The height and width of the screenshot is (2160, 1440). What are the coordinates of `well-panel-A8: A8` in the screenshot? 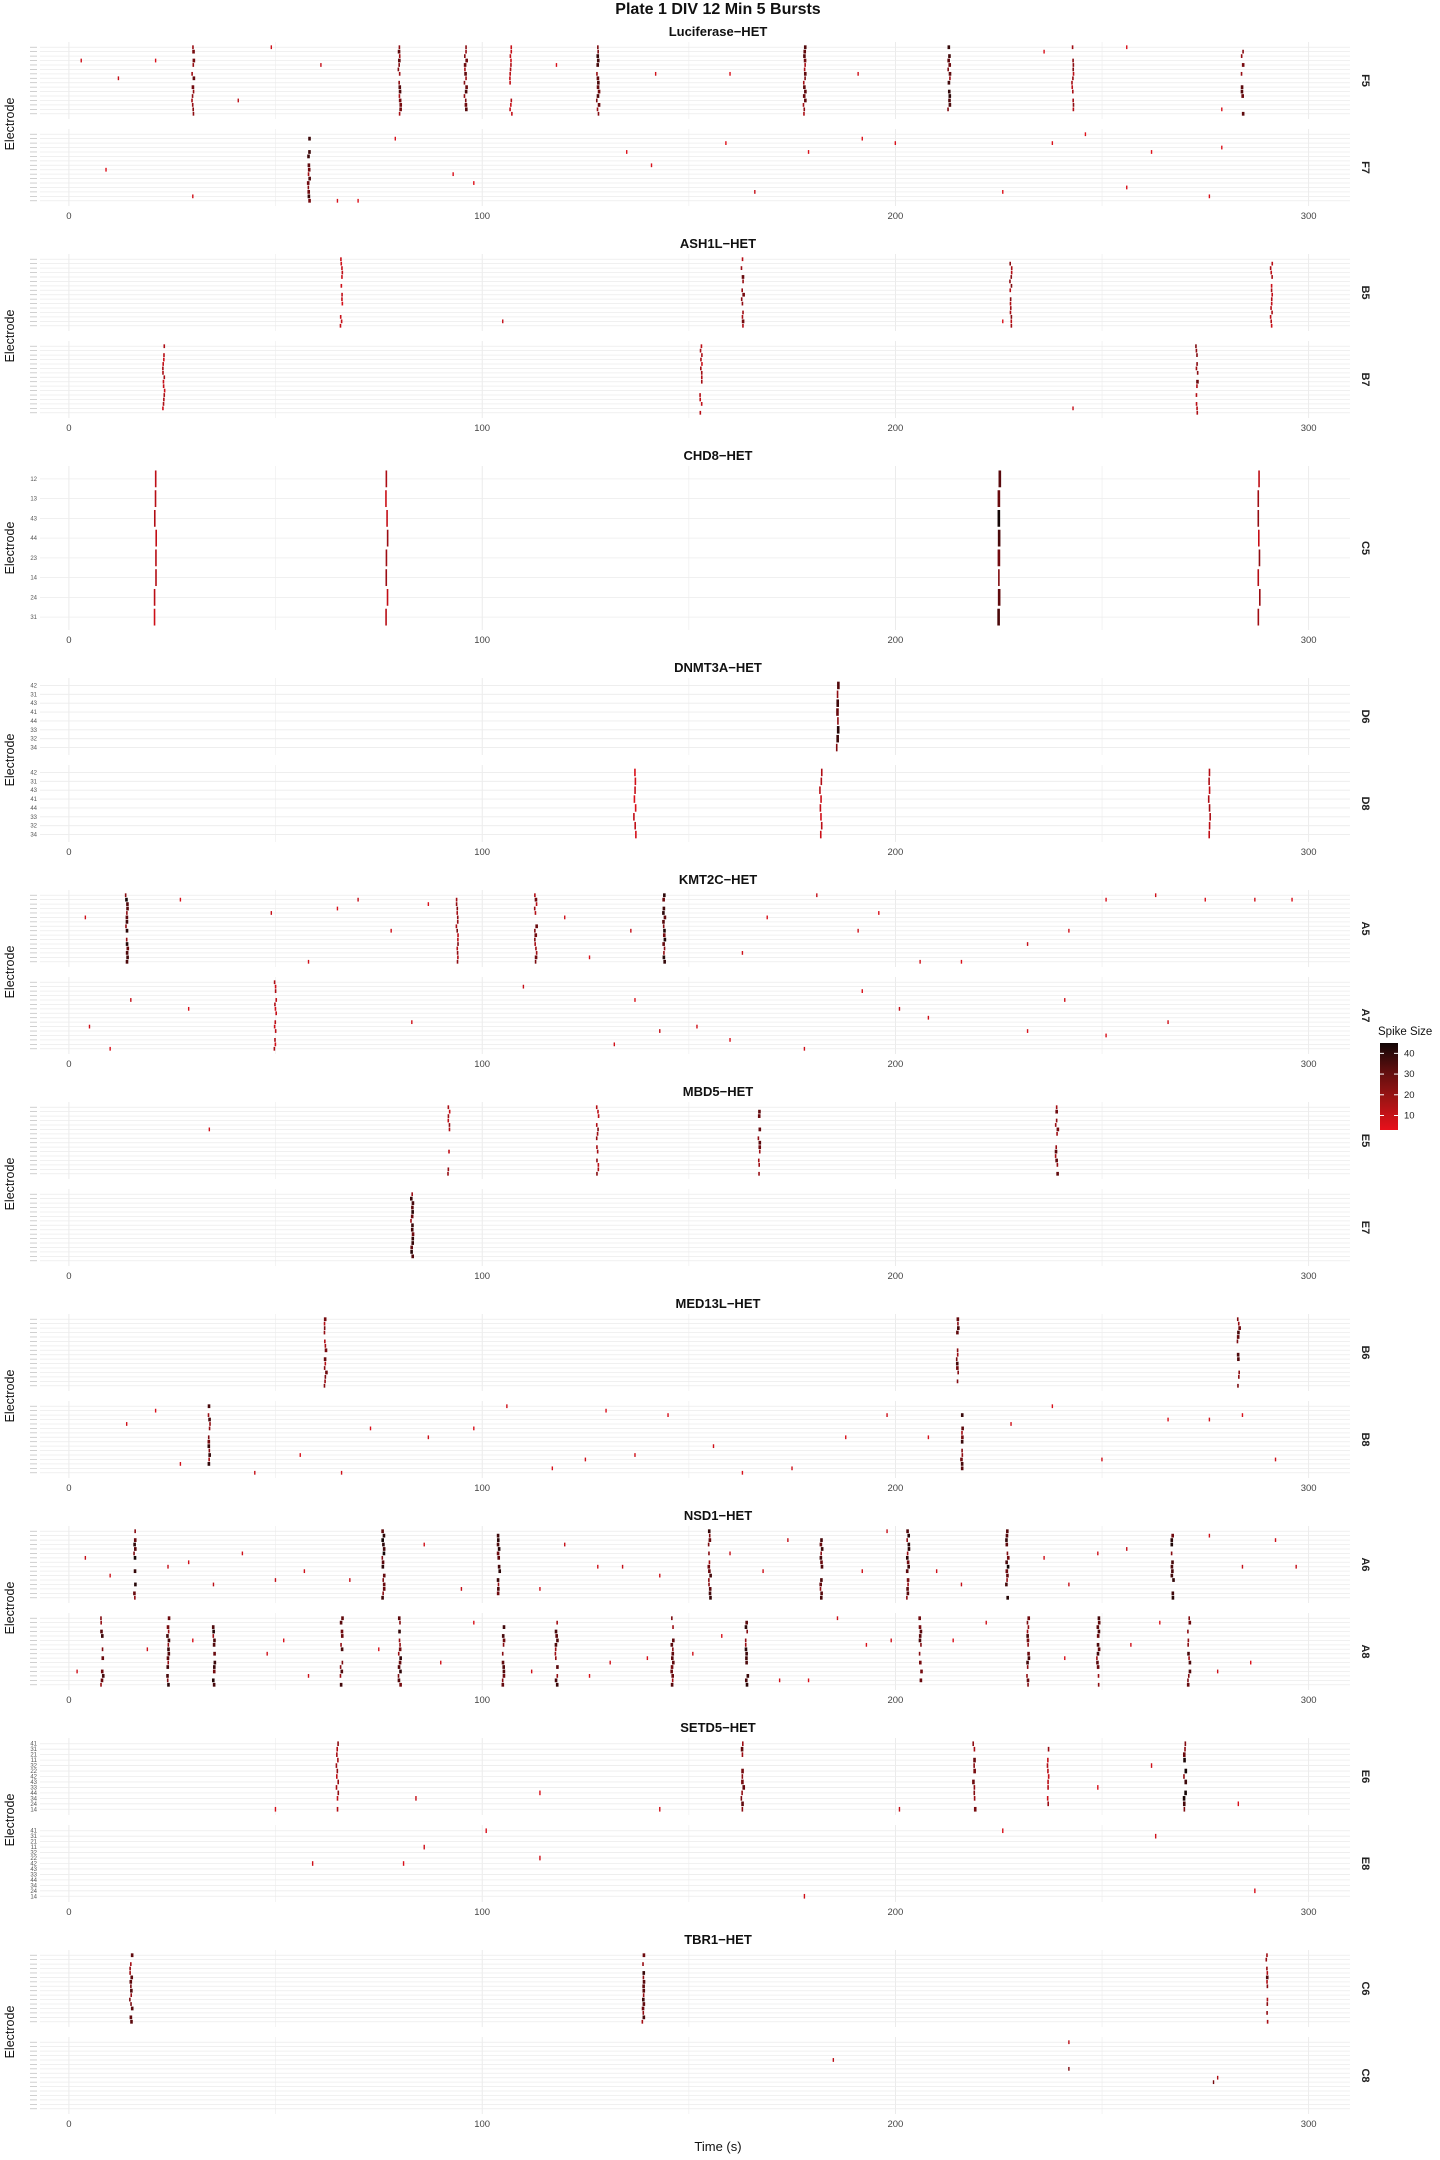 It's located at (700, 1651).